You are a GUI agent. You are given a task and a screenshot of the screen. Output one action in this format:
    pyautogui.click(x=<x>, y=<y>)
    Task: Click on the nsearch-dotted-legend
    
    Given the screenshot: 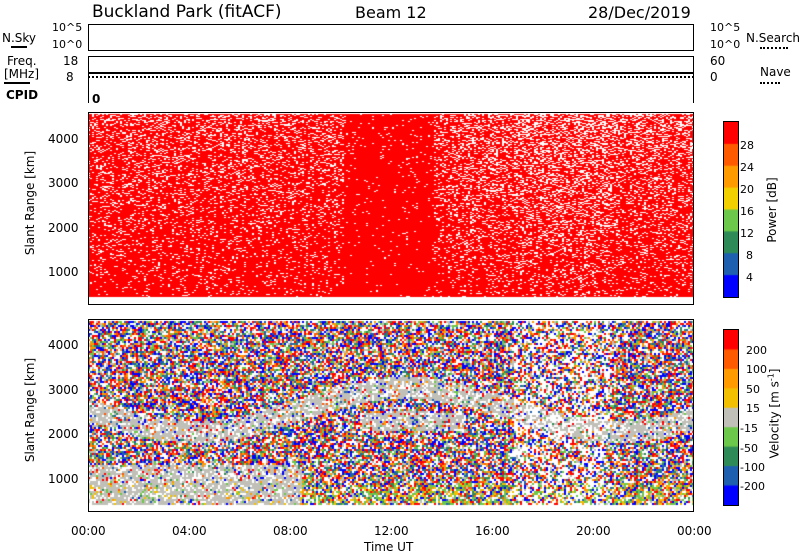 What is the action you would take?
    pyautogui.click(x=774, y=48)
    